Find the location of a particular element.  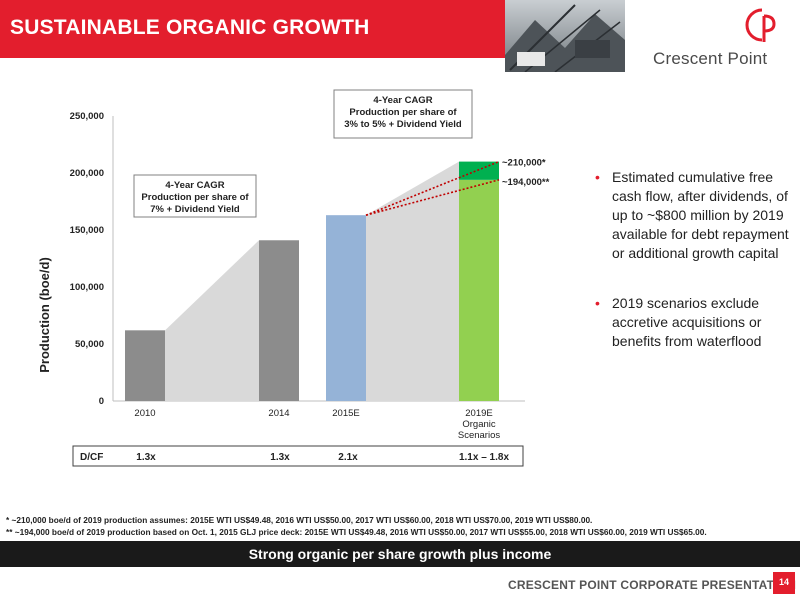

x-tick-label: 2015E is located at coordinates (345, 413).